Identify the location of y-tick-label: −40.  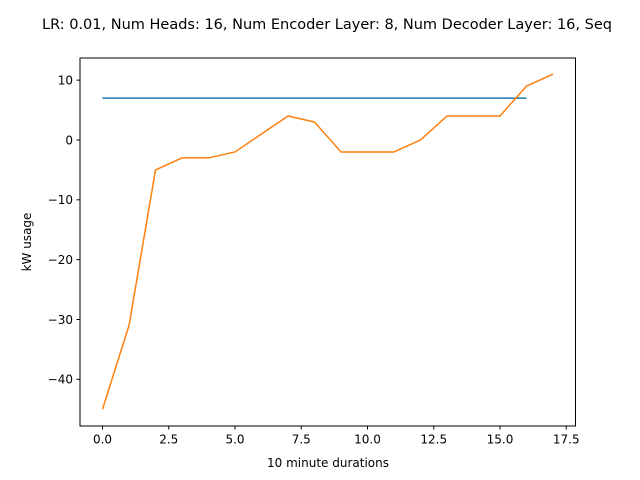
(60, 380).